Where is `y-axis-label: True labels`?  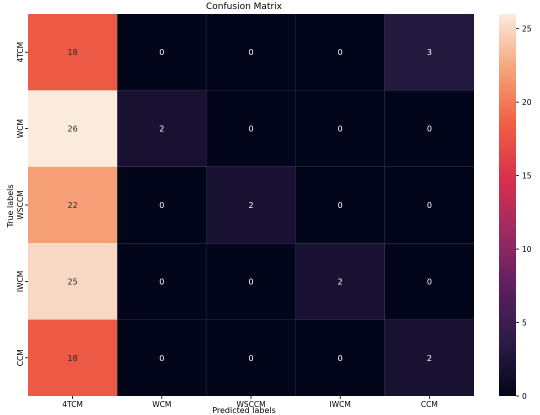
y-axis-label: True labels is located at coordinates (10, 206).